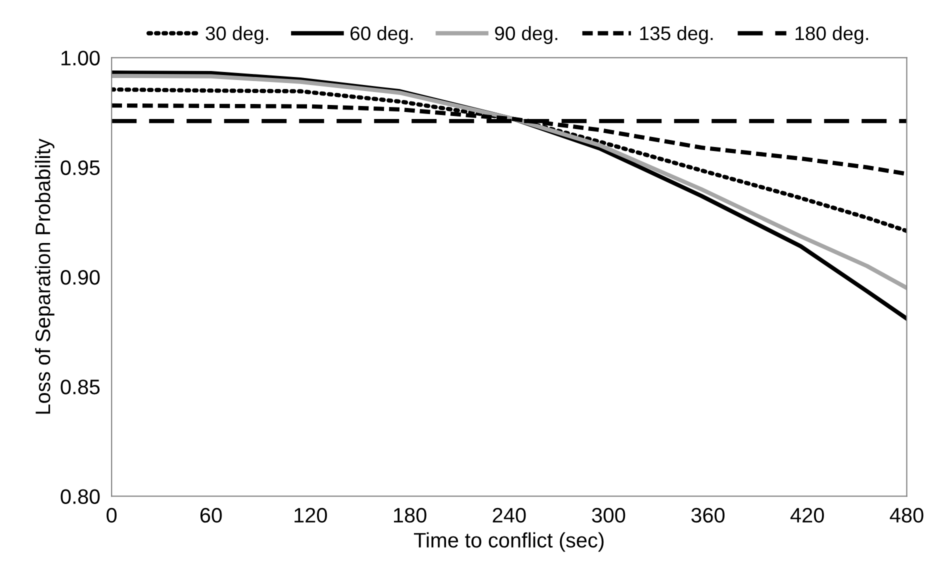 This screenshot has width=930, height=577. Describe the element at coordinates (111, 515) in the screenshot. I see `x-tick-label: 0` at that location.